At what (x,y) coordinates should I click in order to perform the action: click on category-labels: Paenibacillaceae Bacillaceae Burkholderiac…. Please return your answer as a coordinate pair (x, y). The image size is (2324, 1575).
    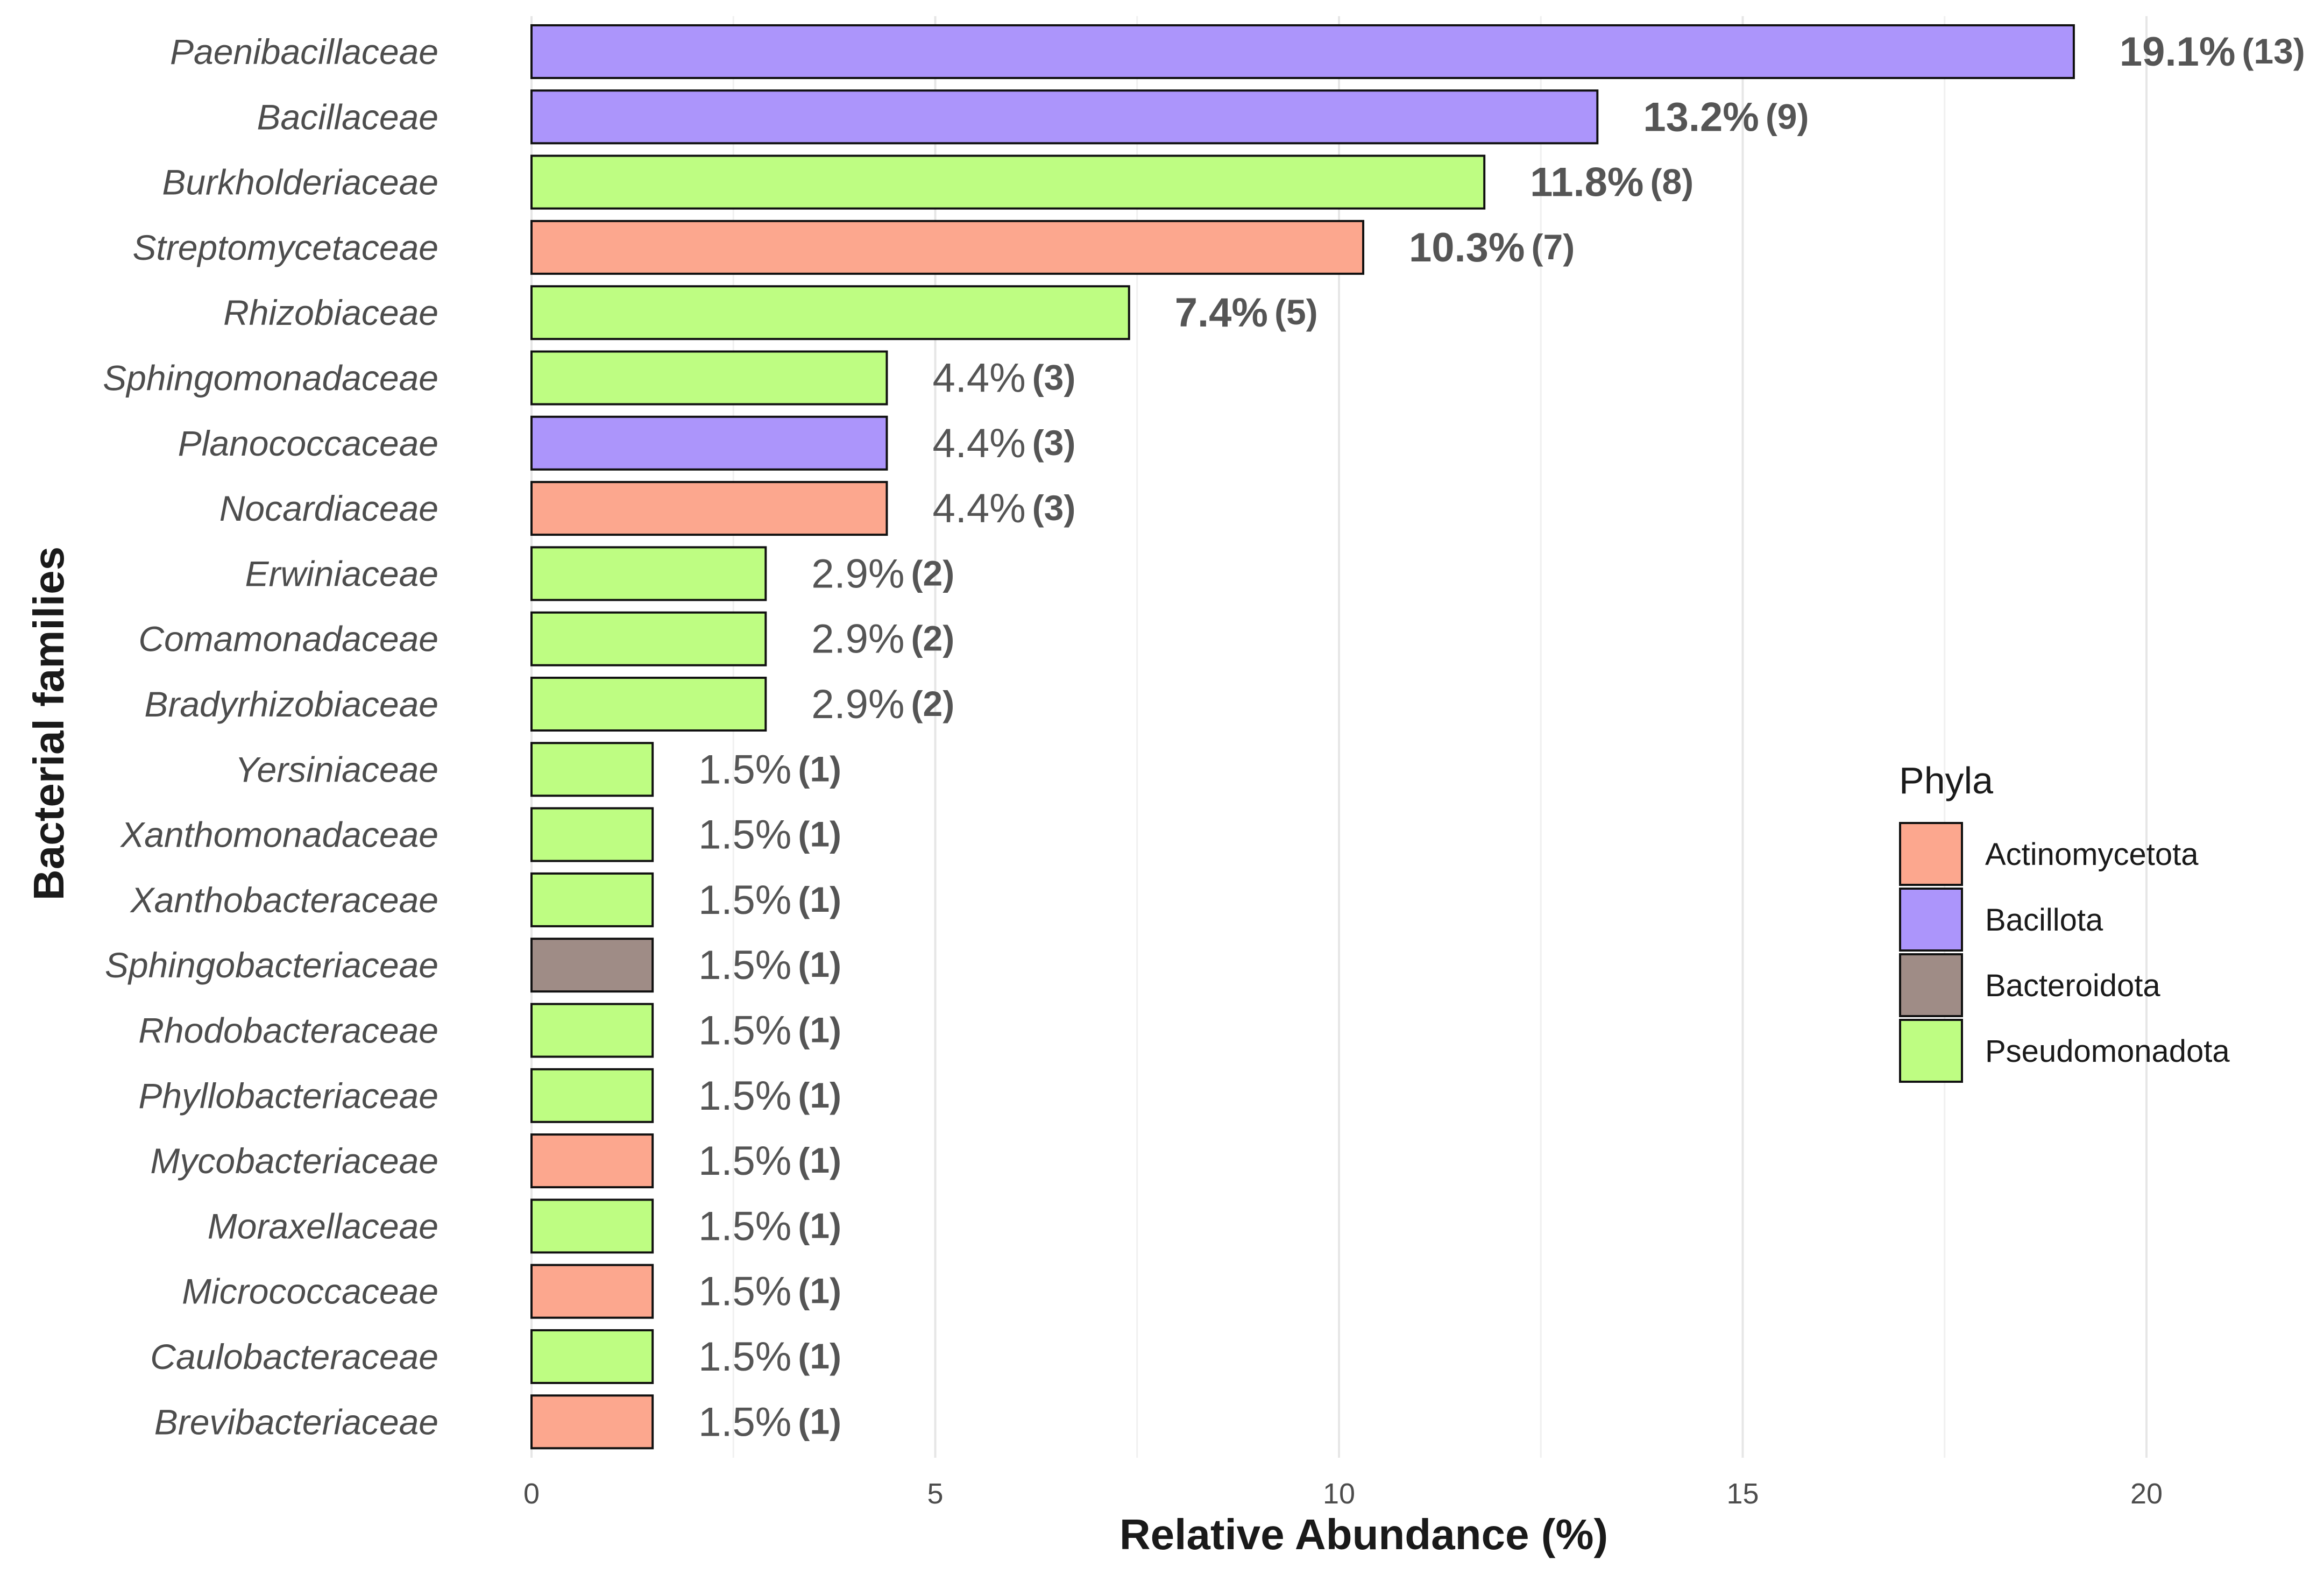
    Looking at the image, I should click on (270, 737).